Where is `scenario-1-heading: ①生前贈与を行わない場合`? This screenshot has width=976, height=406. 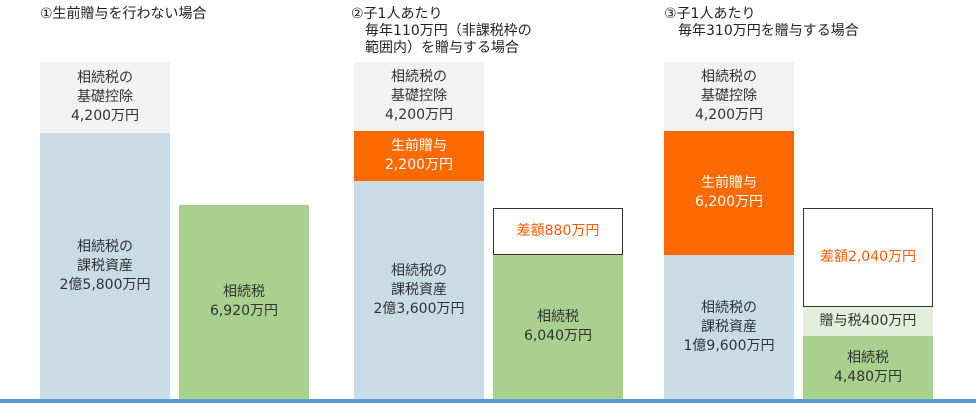 scenario-1-heading: ①生前贈与を行わない場合 is located at coordinates (123, 14).